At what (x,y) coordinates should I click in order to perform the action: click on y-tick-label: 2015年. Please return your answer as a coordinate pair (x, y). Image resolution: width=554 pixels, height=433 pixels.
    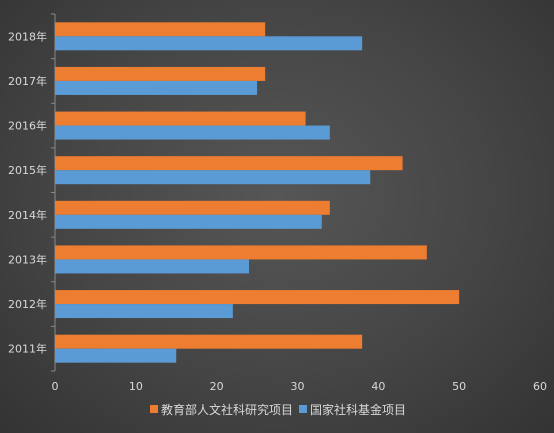
    Looking at the image, I should click on (27, 170).